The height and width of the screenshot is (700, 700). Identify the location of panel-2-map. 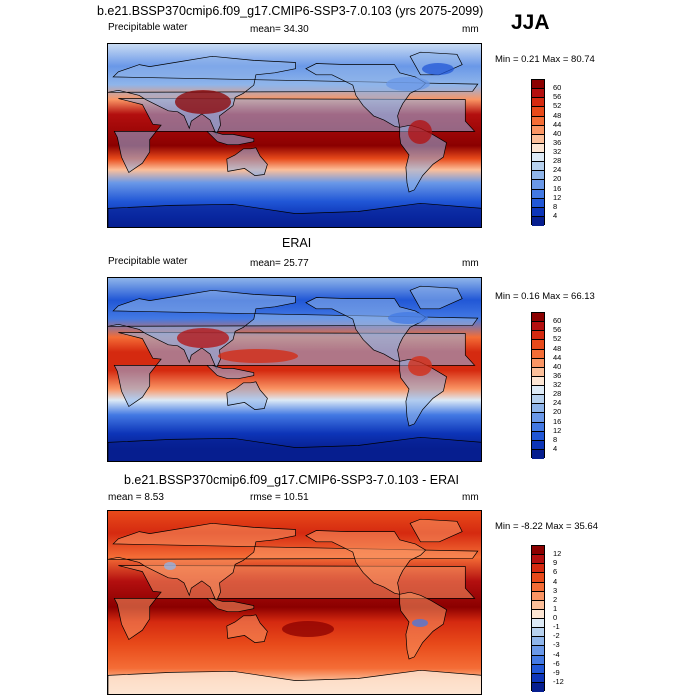
(294, 369).